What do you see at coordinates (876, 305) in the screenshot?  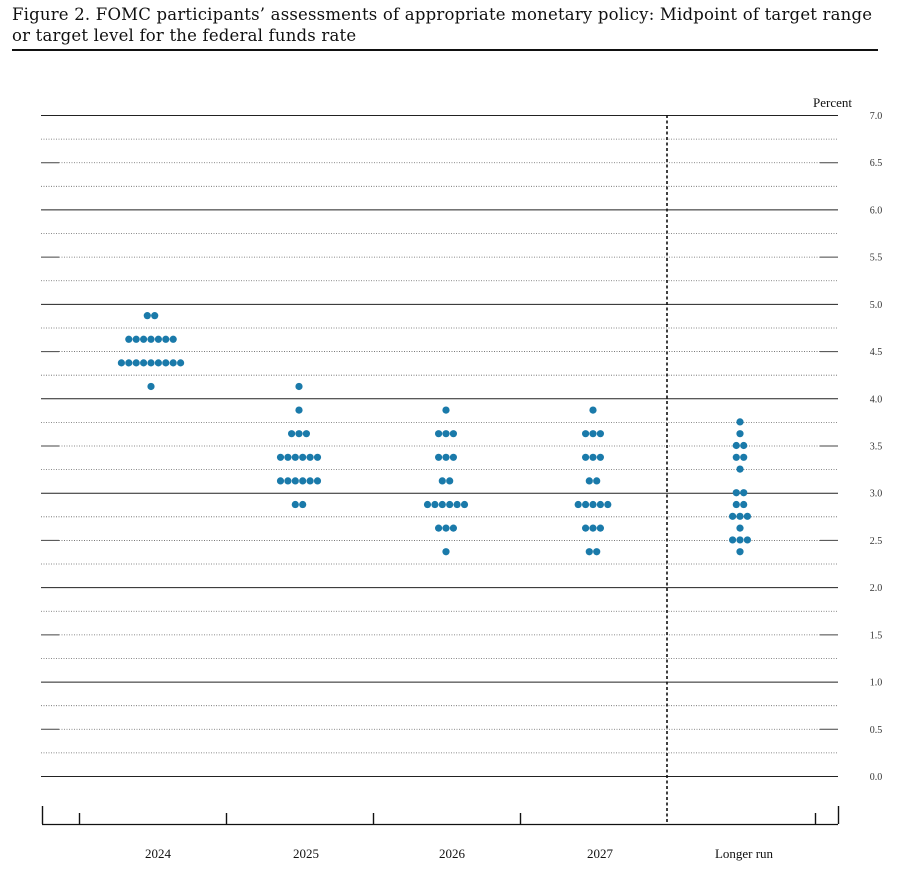 I see `y-tick-label: 5.0` at bounding box center [876, 305].